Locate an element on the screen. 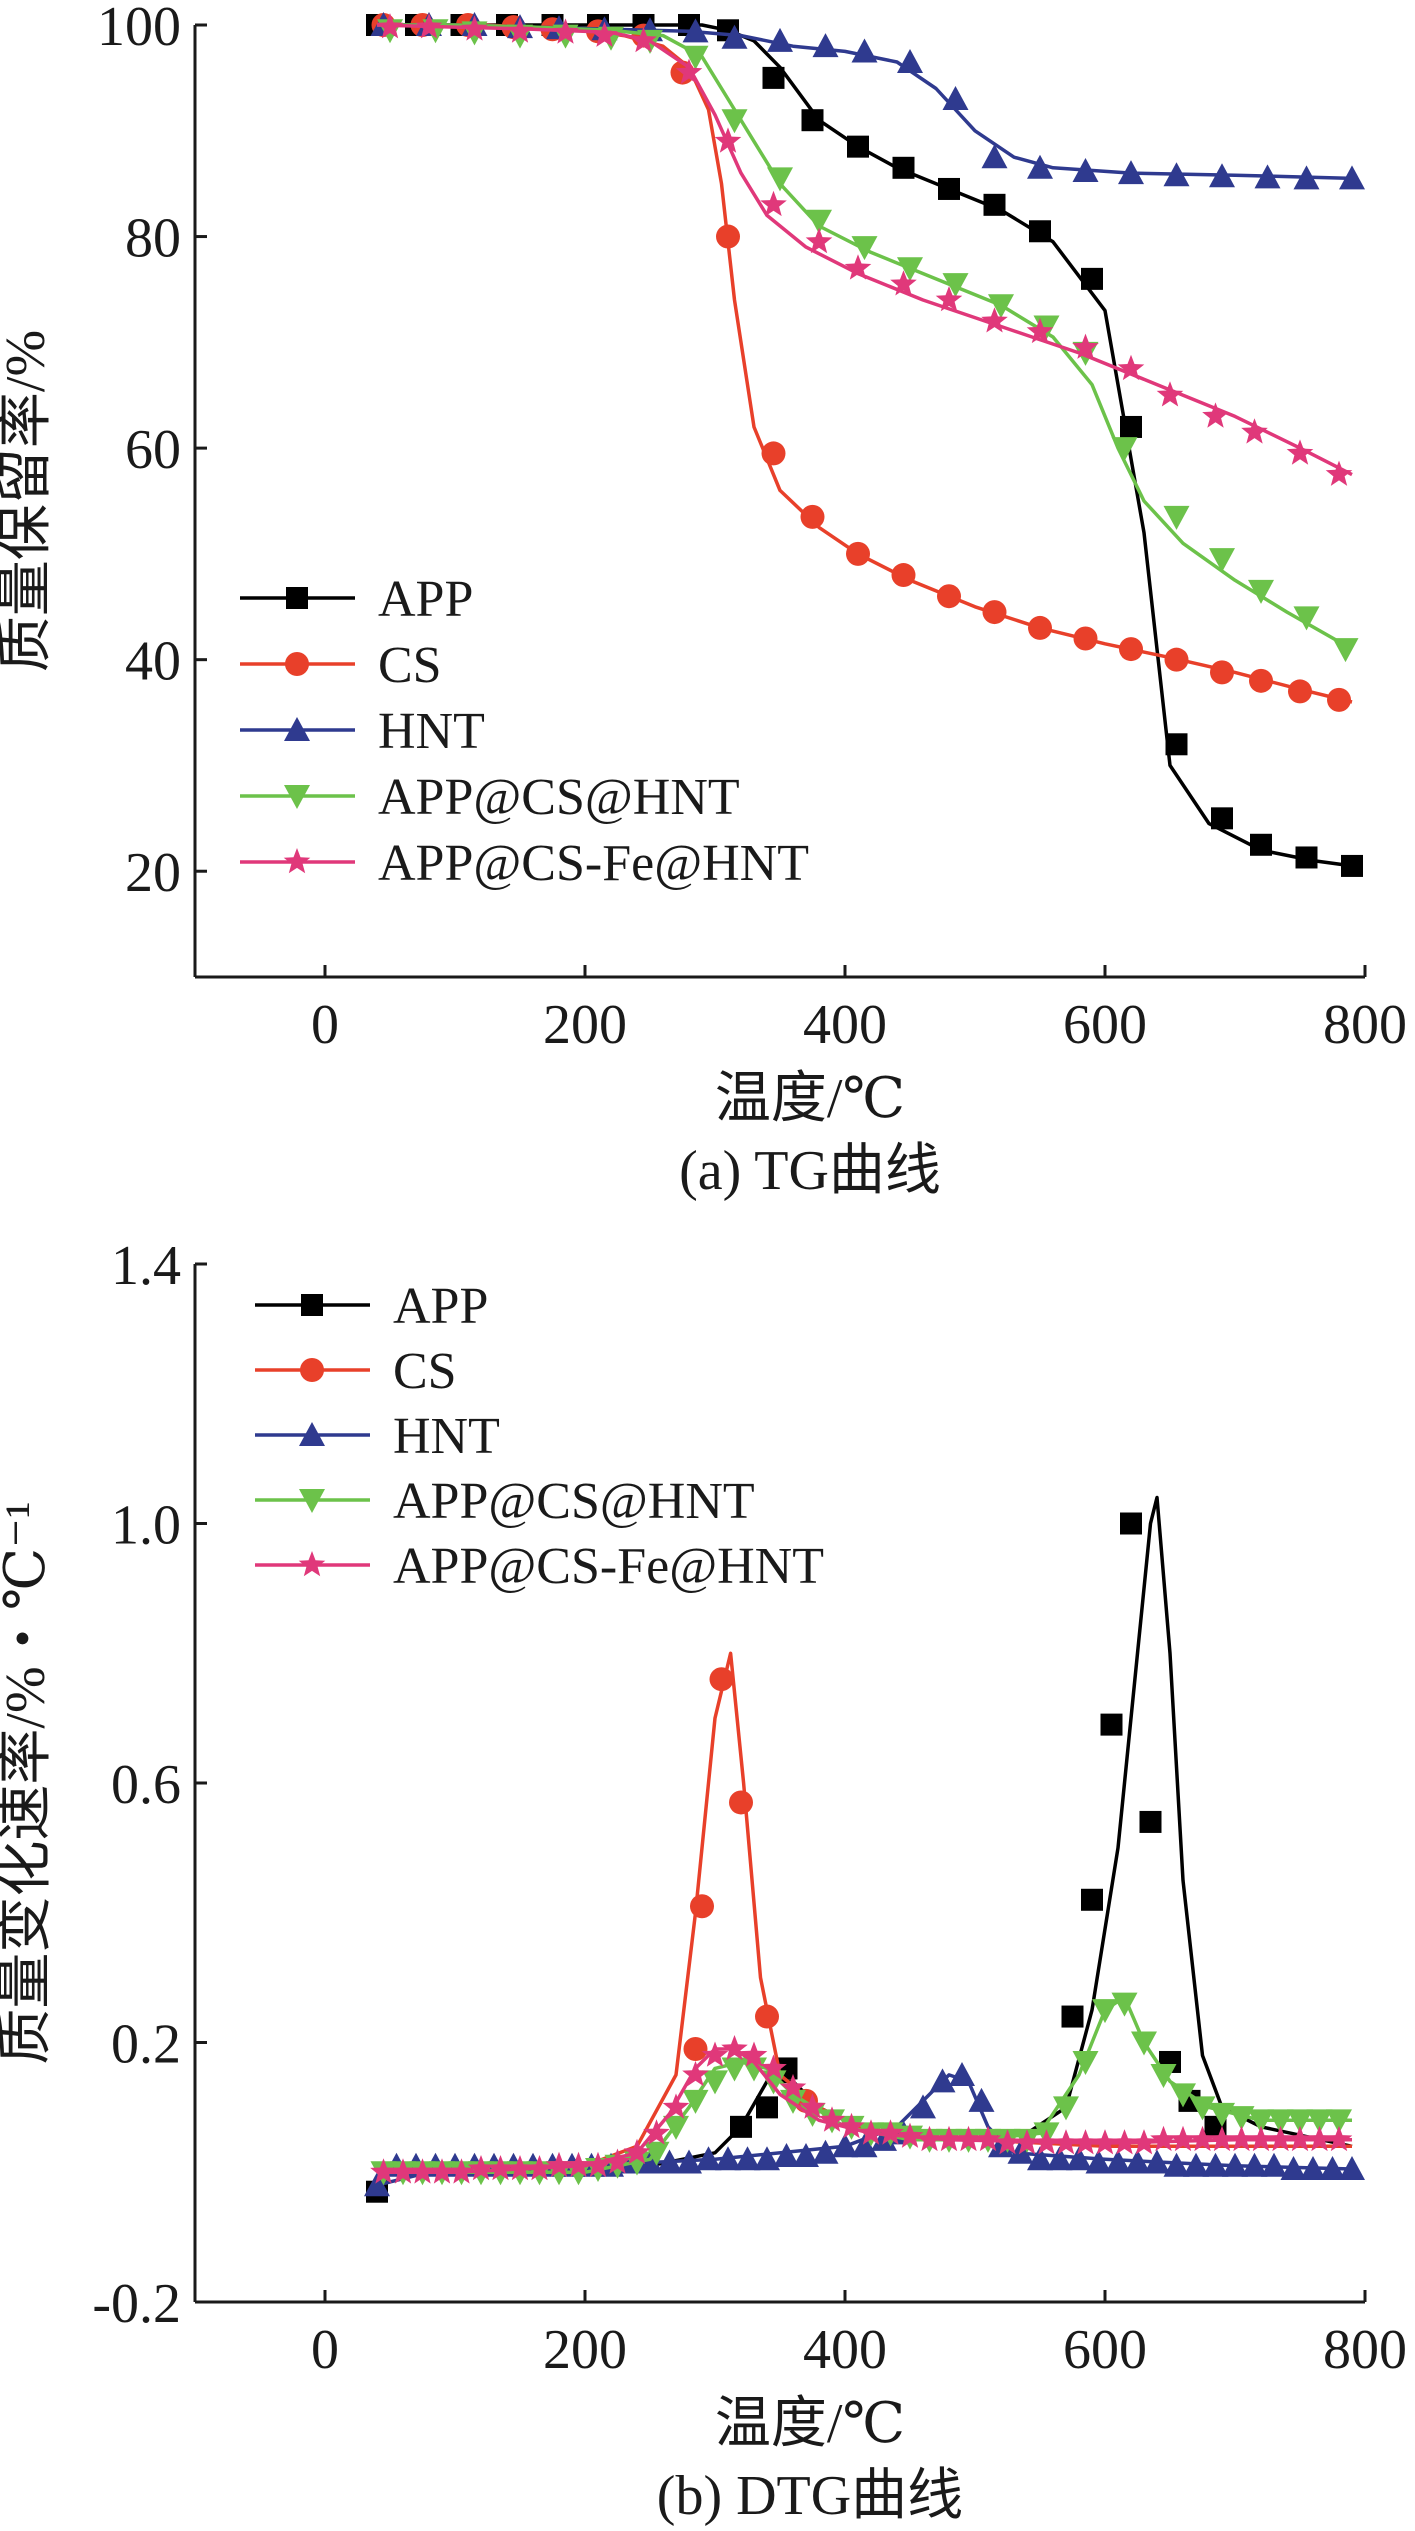 The height and width of the screenshot is (2531, 1415). series-app-cs-fe-hnt is located at coordinates (864, 249).